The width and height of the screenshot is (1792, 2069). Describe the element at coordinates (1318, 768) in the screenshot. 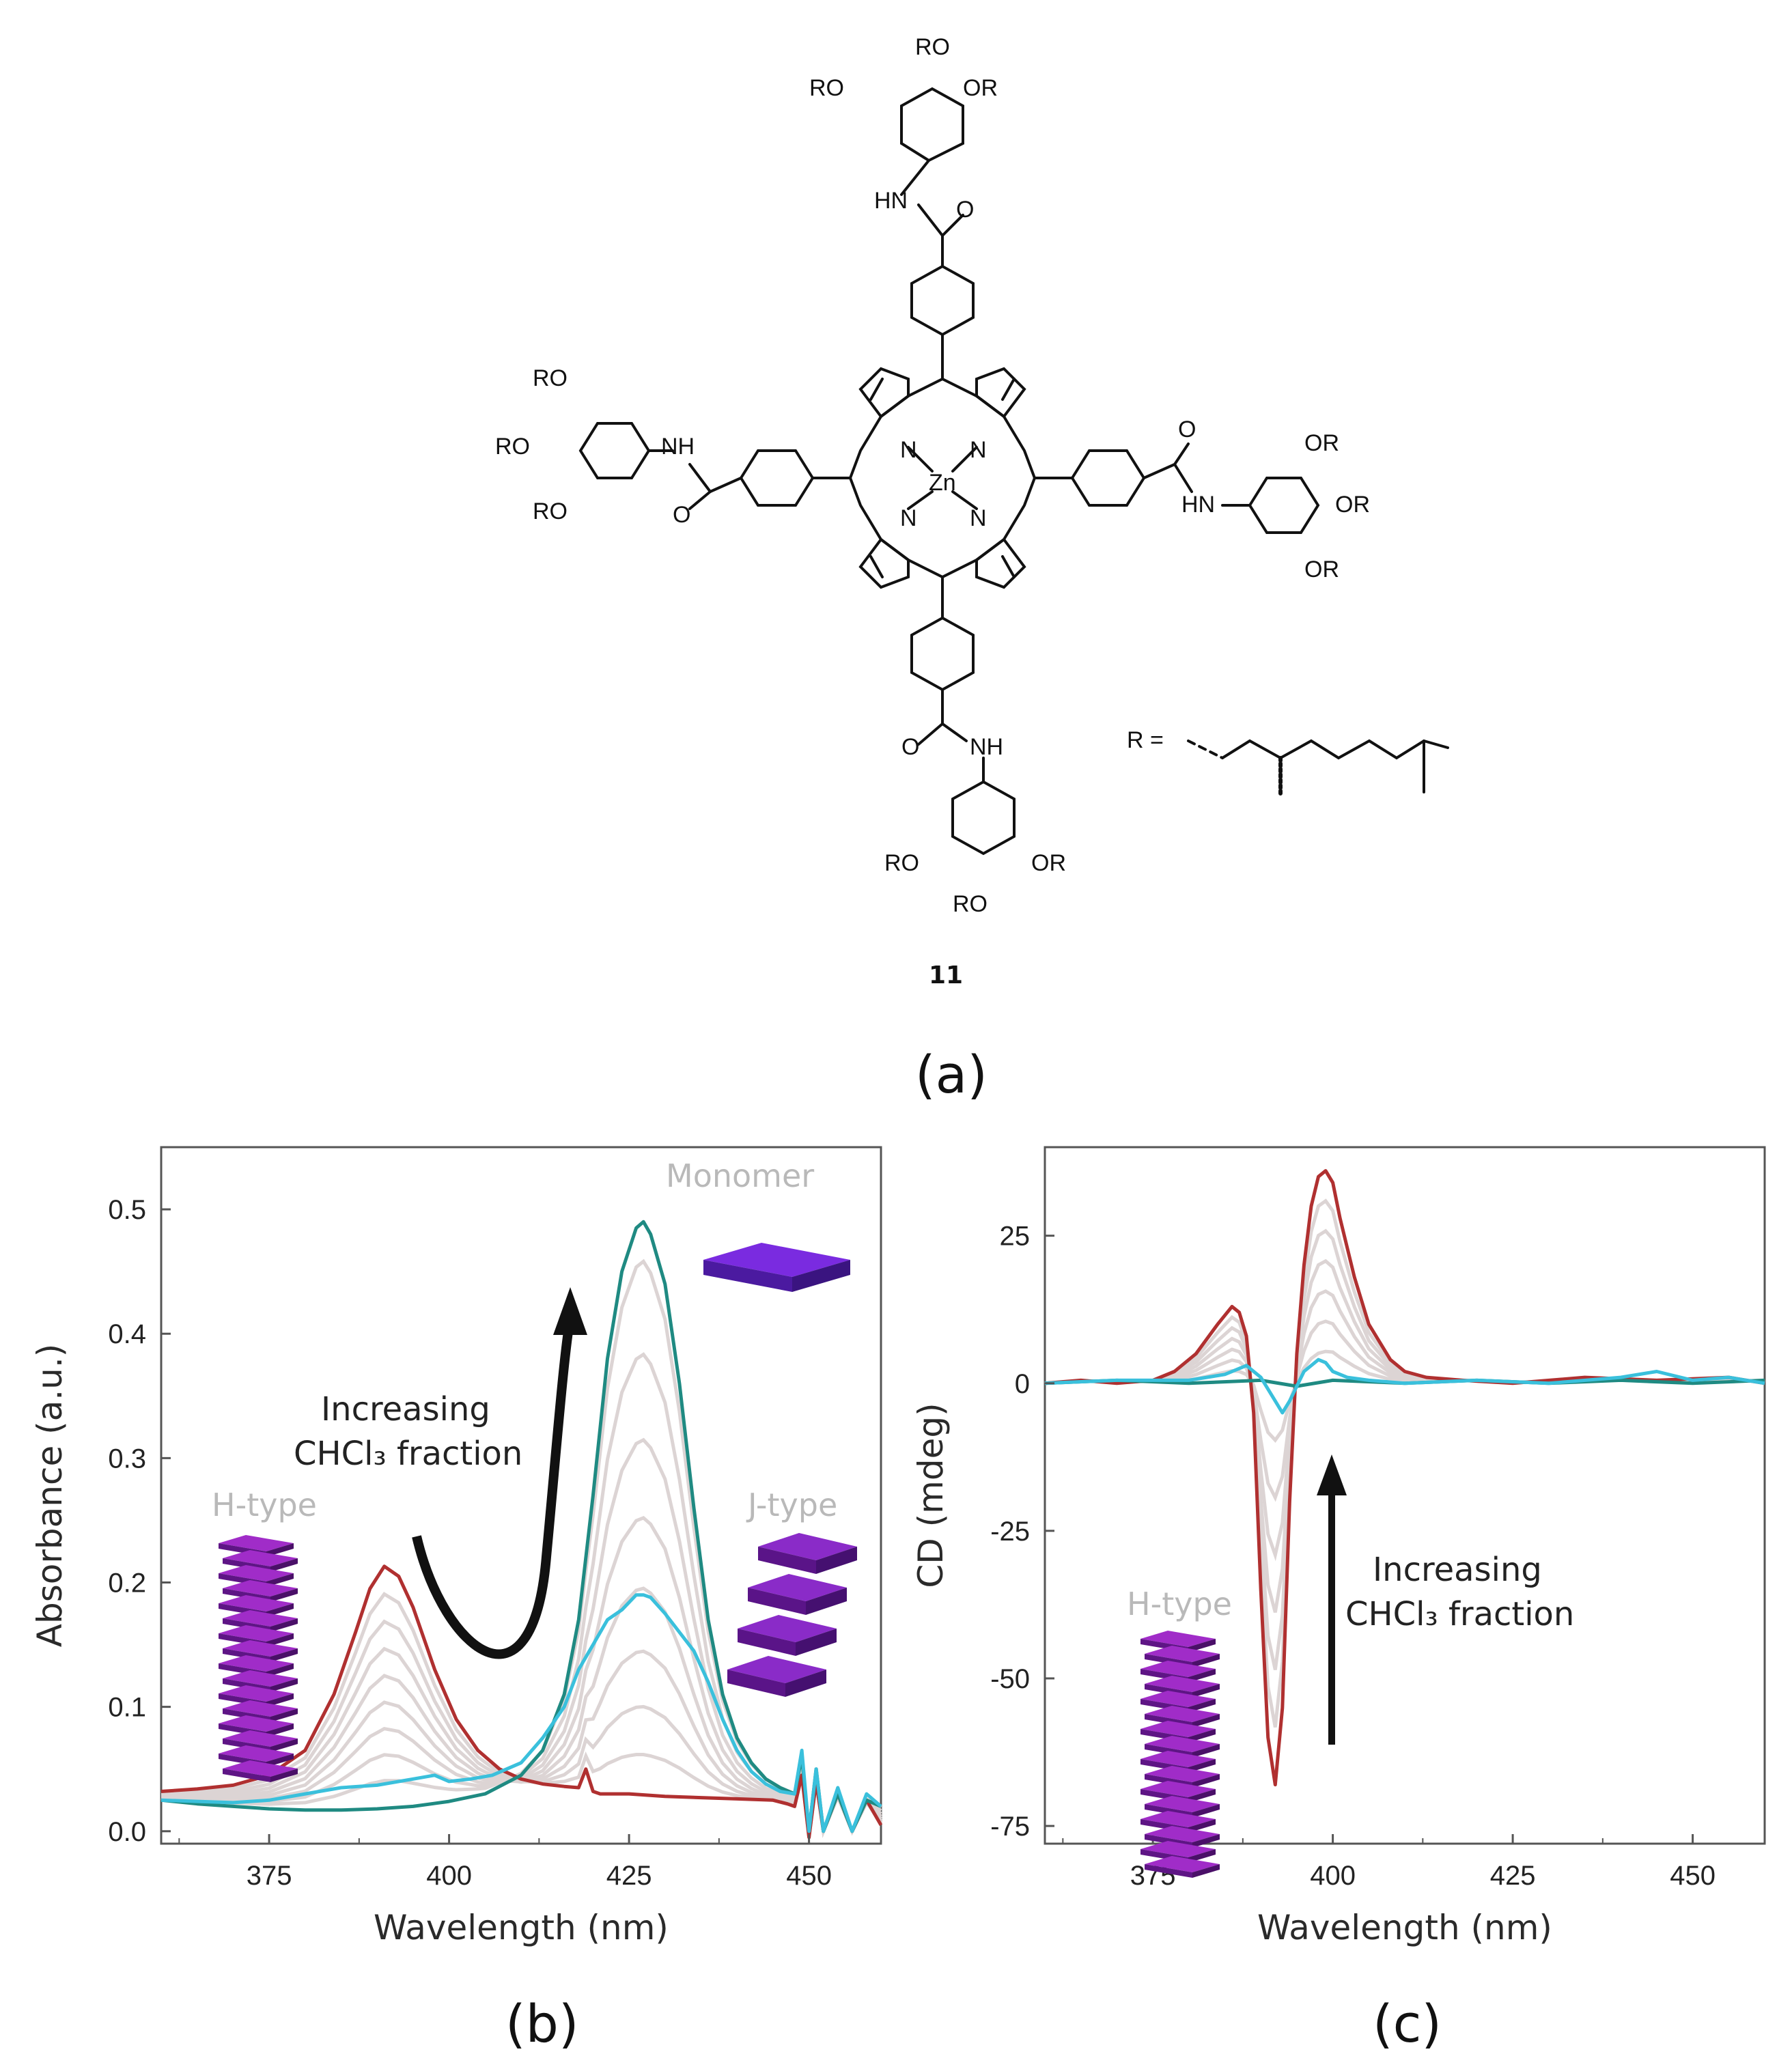

I see `r-group-chain` at that location.